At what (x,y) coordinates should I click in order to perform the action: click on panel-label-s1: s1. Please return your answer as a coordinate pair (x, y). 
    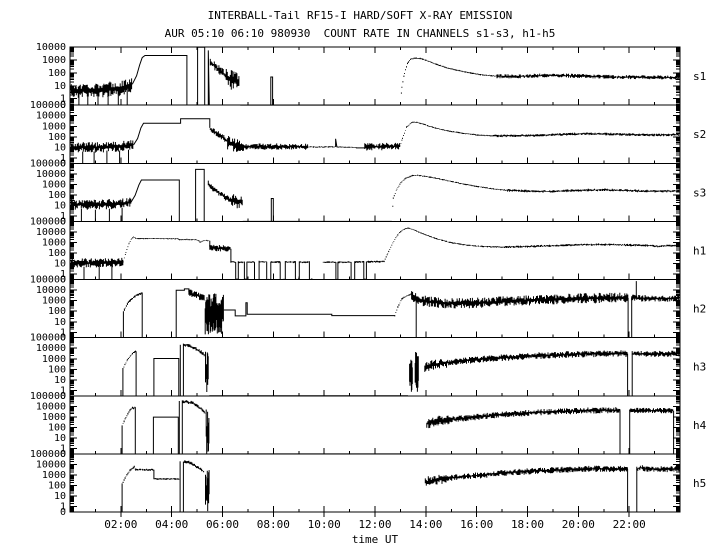
    Looking at the image, I should click on (699, 76).